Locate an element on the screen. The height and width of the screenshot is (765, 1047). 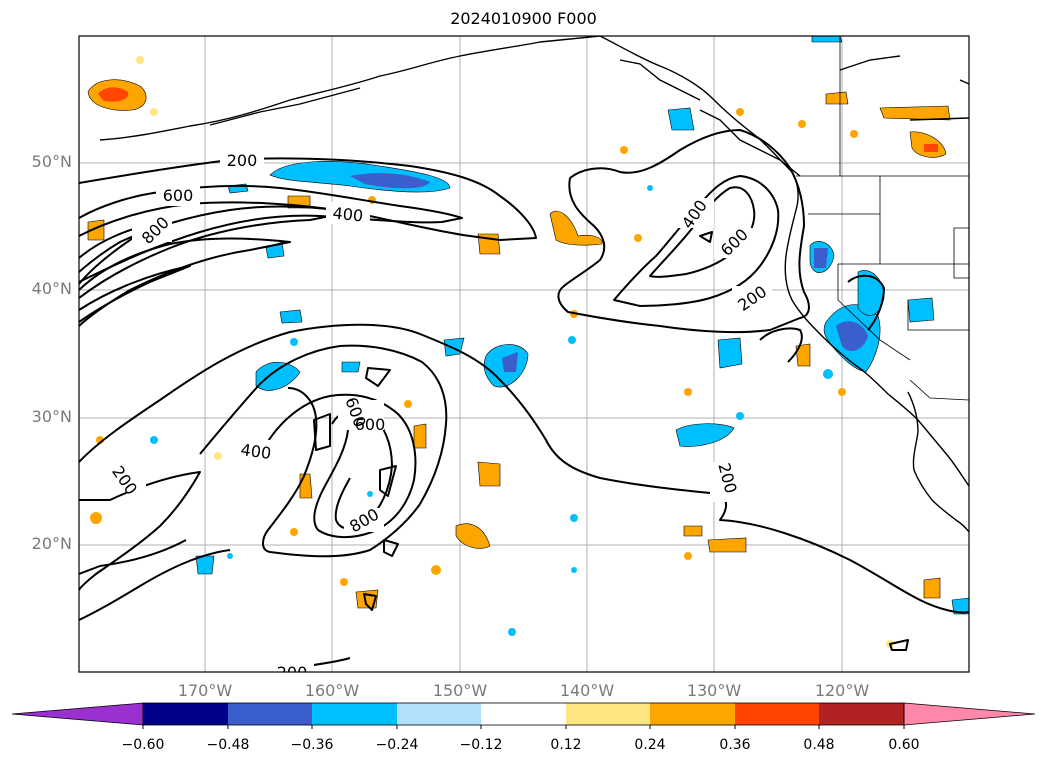
colorbar-tick-label: −0.60 is located at coordinates (143, 745).